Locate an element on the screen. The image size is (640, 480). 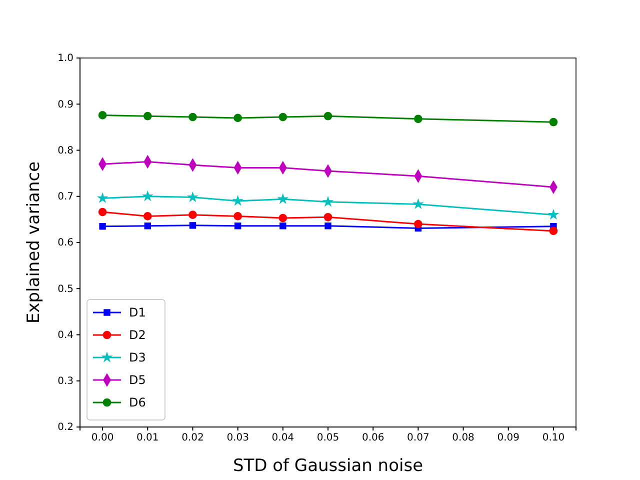
y-tick-label: 0.4 is located at coordinates (66, 335).